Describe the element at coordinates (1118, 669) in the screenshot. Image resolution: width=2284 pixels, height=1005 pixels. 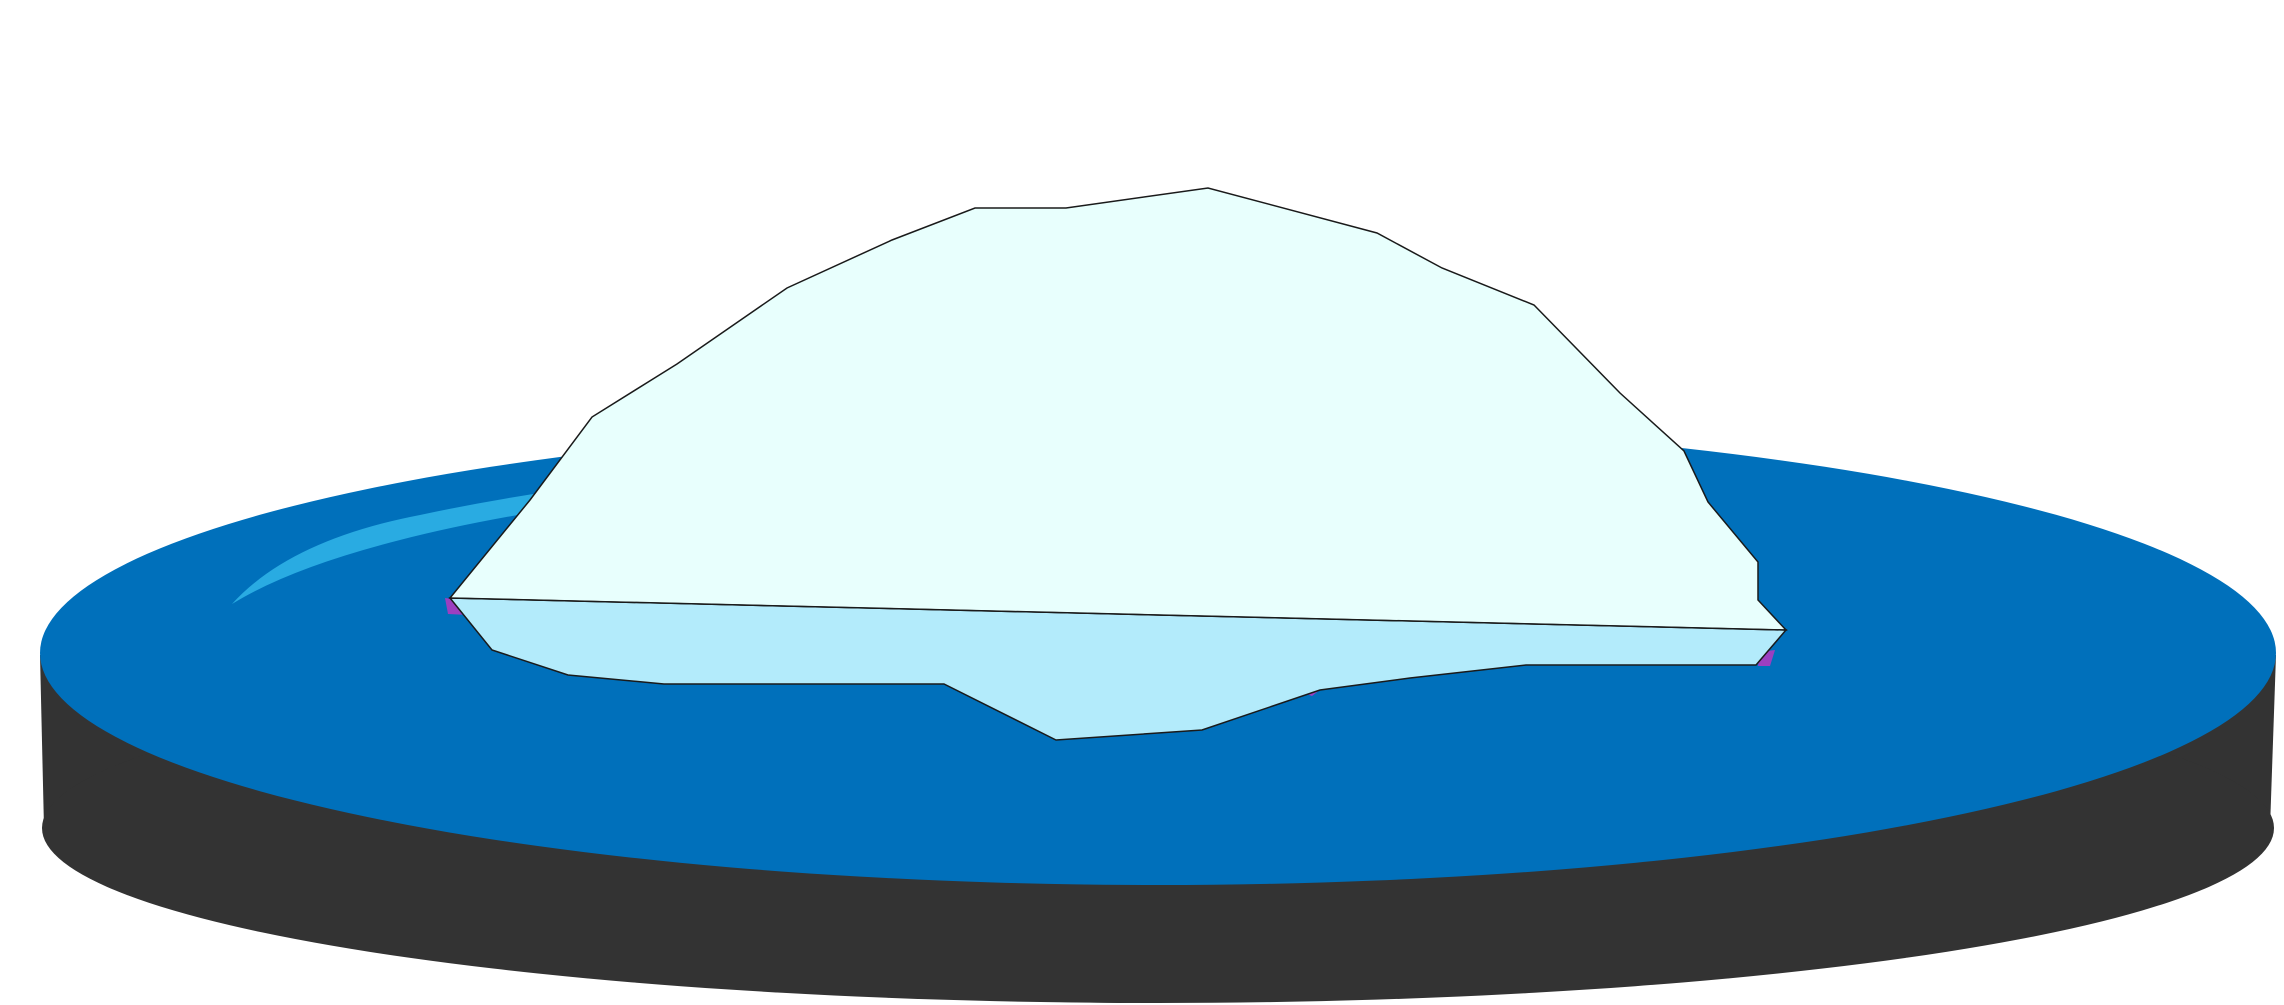
I see `iceberg-front-face` at that location.